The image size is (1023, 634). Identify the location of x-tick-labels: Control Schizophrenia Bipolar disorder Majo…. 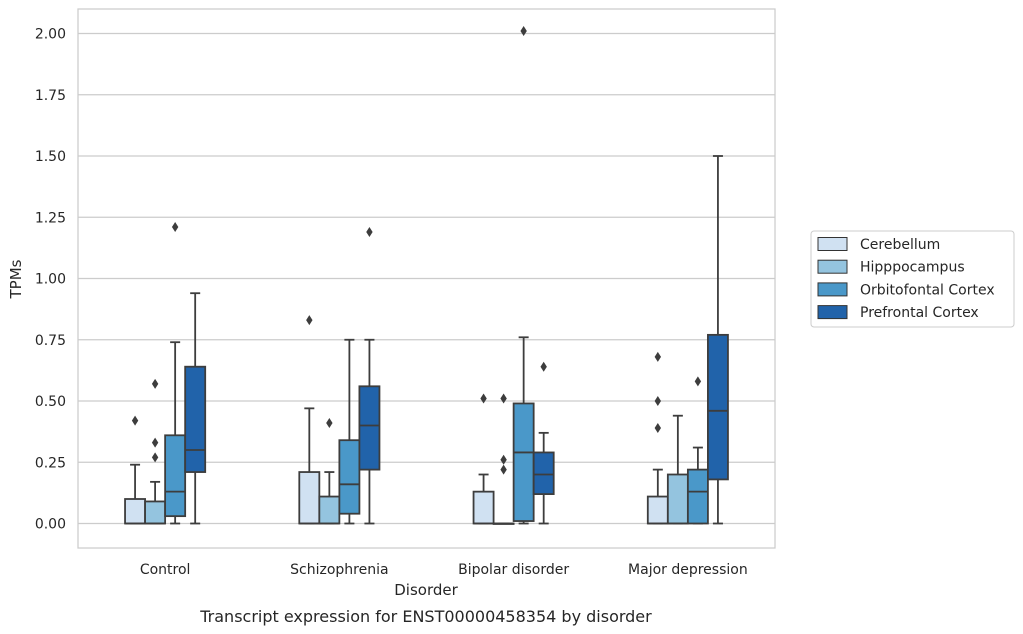
(444, 570).